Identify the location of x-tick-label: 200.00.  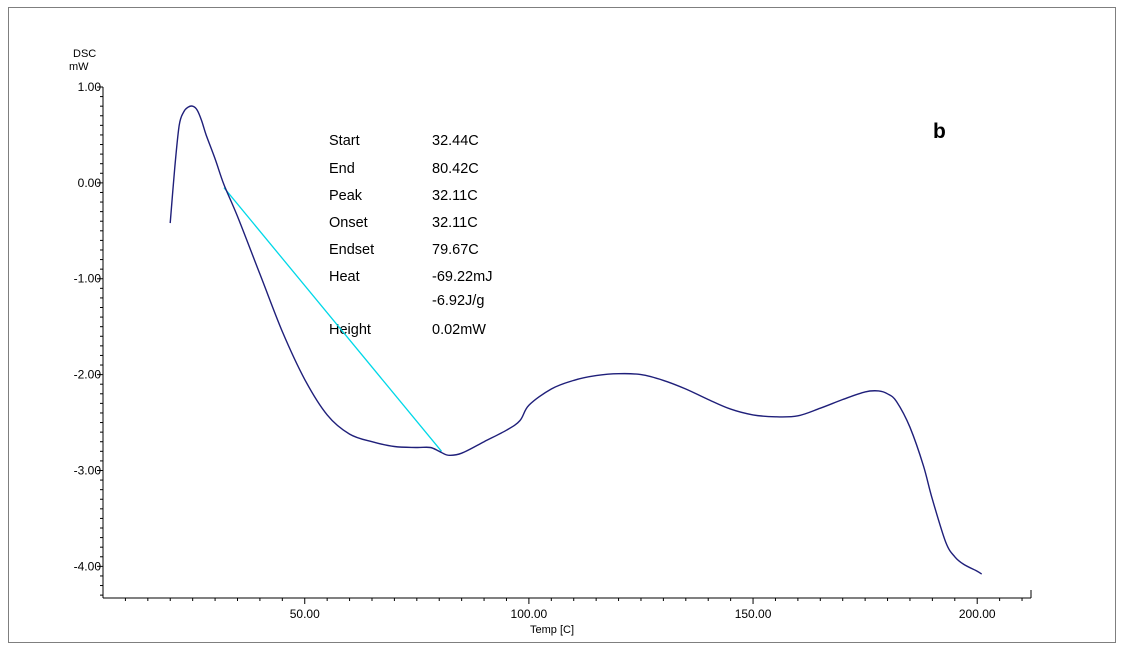
(977, 614).